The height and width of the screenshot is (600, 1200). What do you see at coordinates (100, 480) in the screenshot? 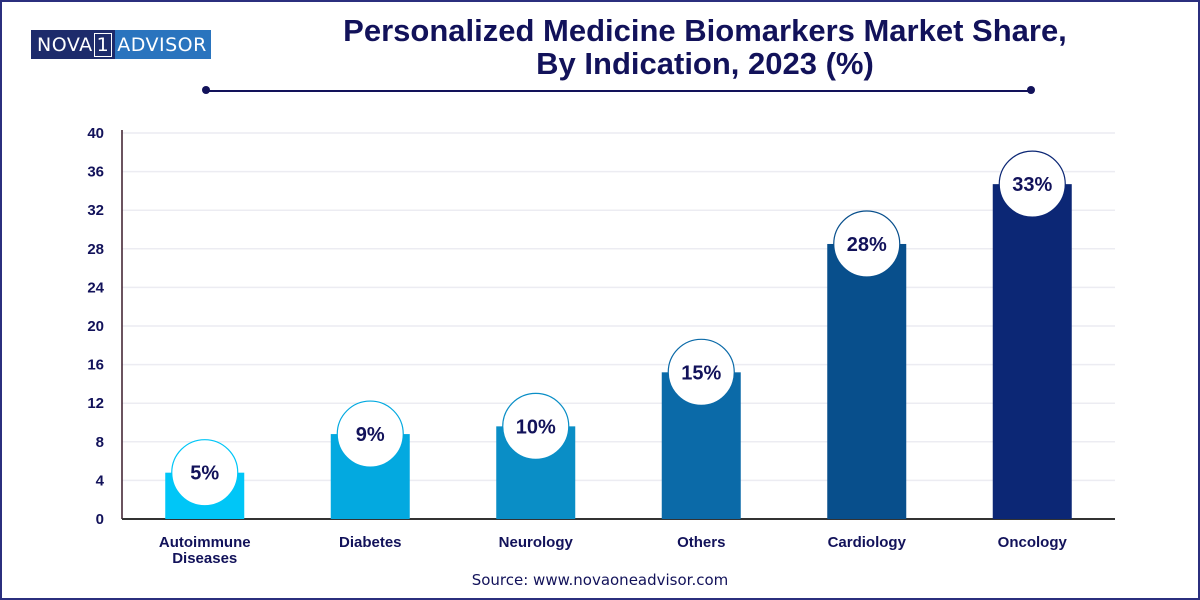
I see `y-tick-label: 4` at bounding box center [100, 480].